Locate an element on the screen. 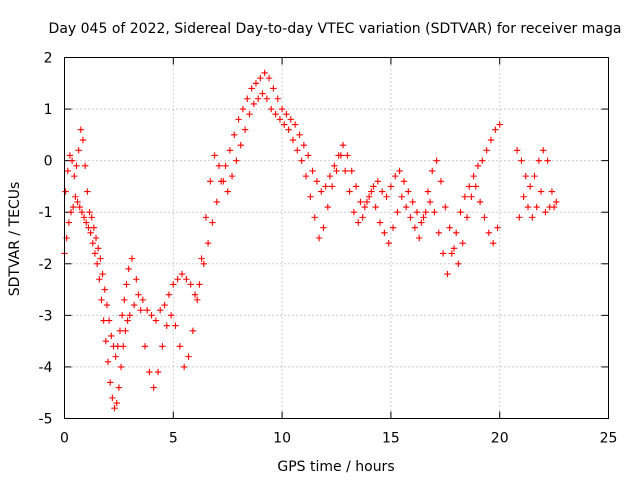 The height and width of the screenshot is (480, 640). y-tick-label: -1 is located at coordinates (46, 213).